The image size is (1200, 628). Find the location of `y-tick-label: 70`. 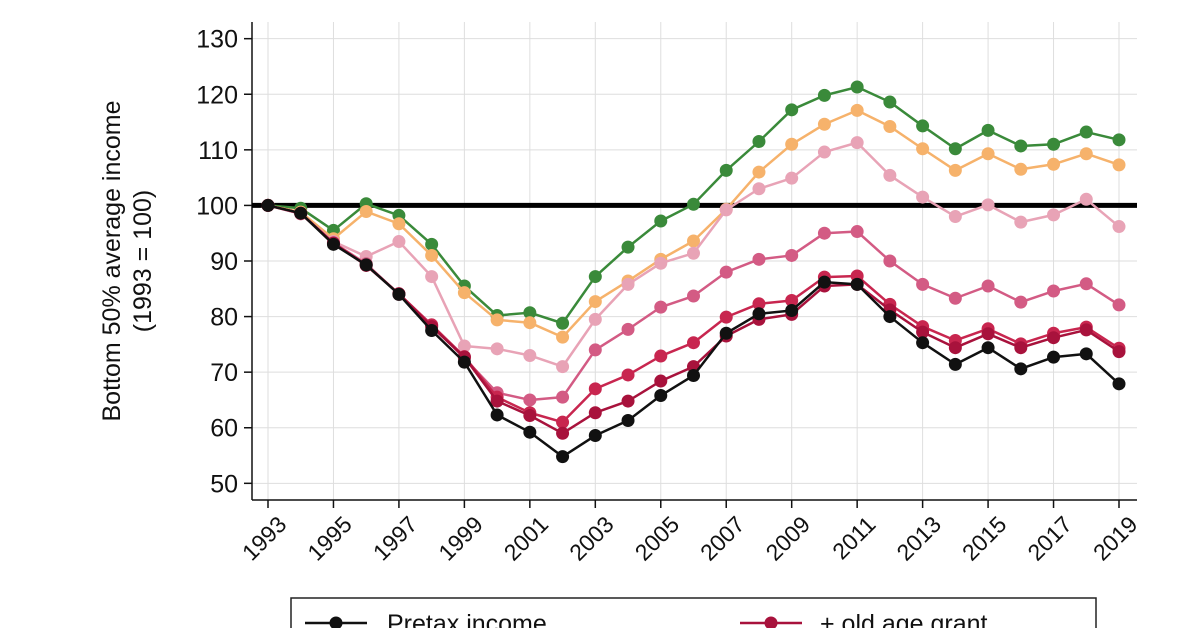

y-tick-label: 70 is located at coordinates (224, 373).